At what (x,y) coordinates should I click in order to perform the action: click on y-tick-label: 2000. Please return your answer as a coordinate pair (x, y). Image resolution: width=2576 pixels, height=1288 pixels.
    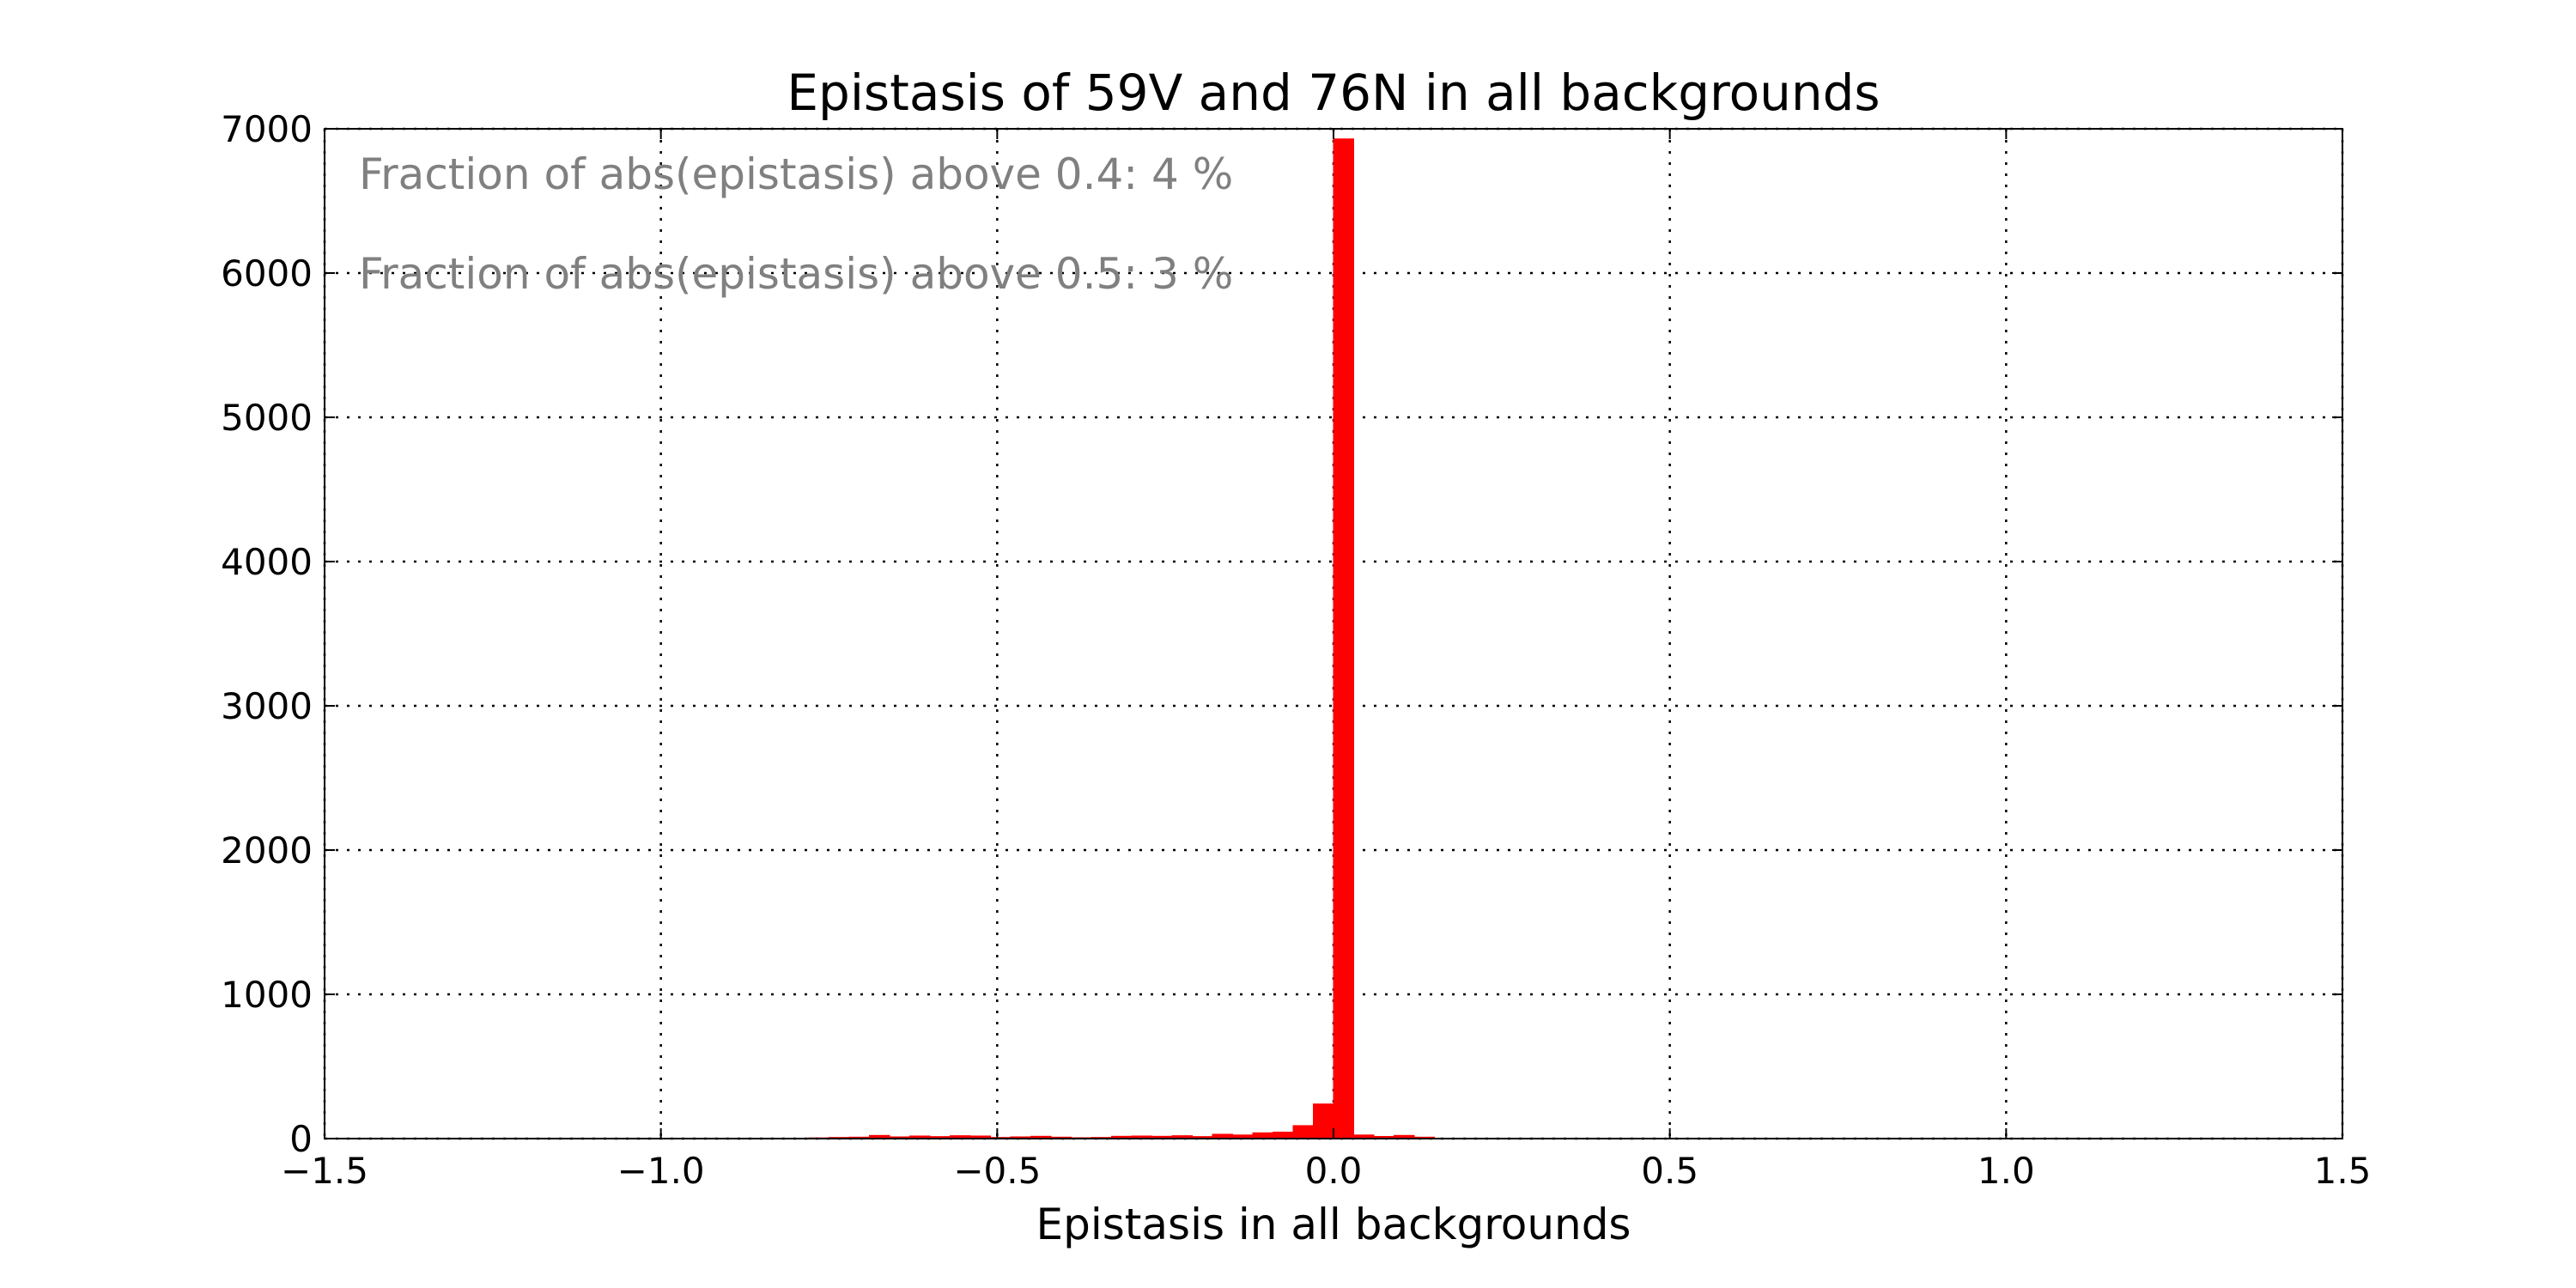
    Looking at the image, I should click on (267, 850).